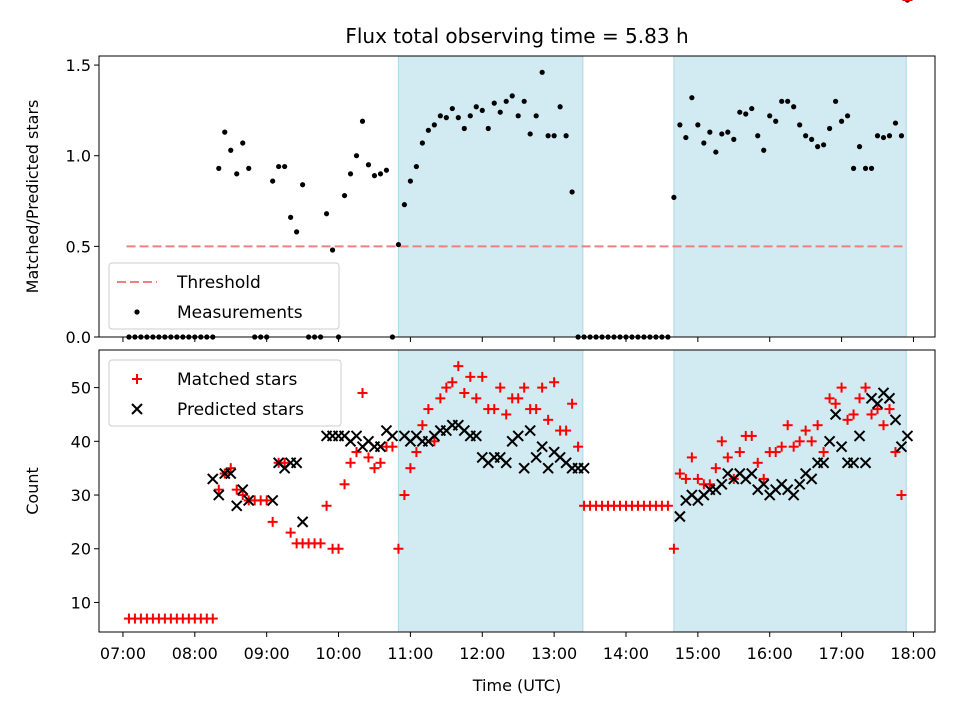 The width and height of the screenshot is (960, 720). What do you see at coordinates (913, 653) in the screenshot?
I see `x-tick-label: 18:00` at bounding box center [913, 653].